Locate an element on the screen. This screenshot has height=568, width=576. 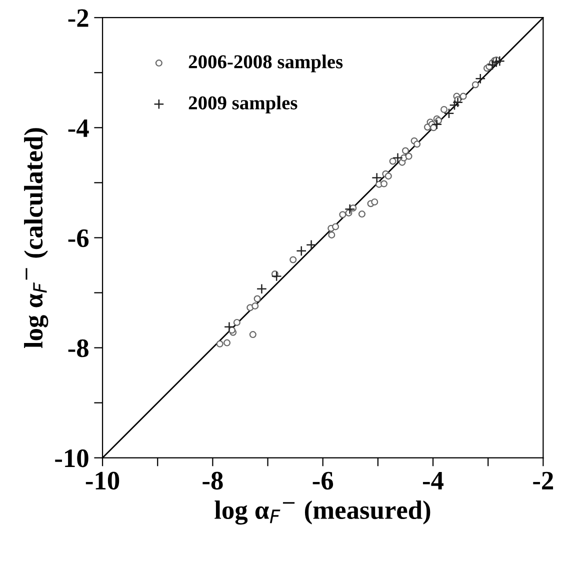
x-tick-label: -8 is located at coordinates (212, 481).